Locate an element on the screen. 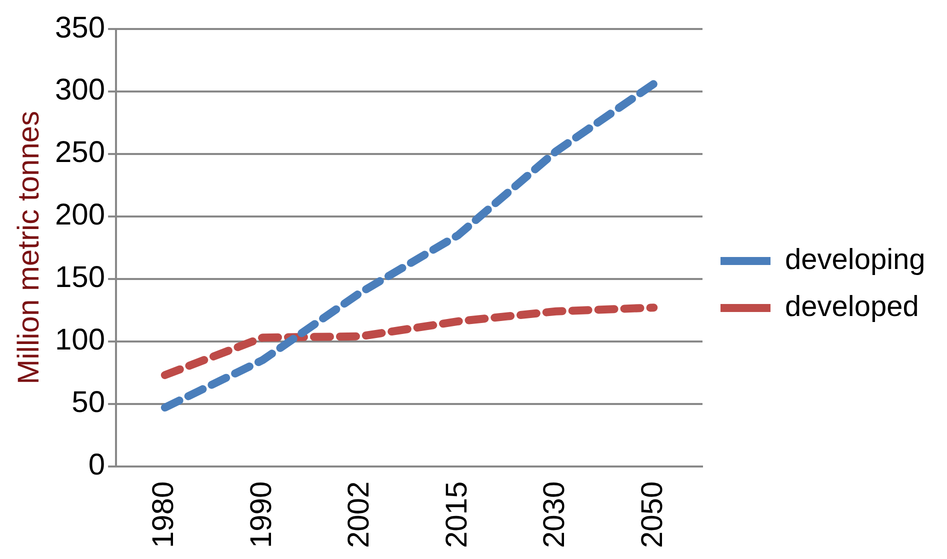  y-tick-label: 250 is located at coordinates (80, 153).